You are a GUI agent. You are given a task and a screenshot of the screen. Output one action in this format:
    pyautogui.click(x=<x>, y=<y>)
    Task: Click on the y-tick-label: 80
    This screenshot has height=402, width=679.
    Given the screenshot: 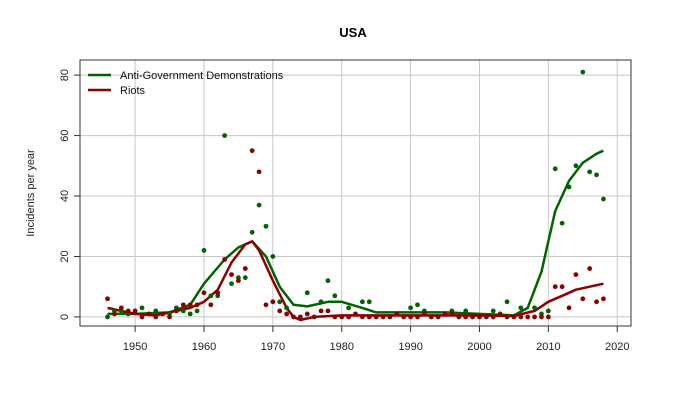 What is the action you would take?
    pyautogui.click(x=65, y=75)
    